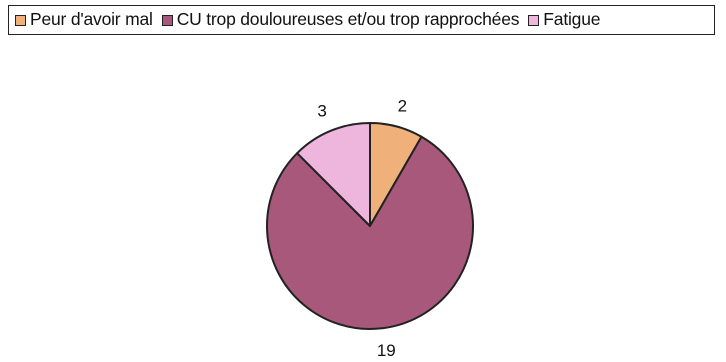  I want to click on legend-label-peur: Peur d'avoir mal, so click(91, 19).